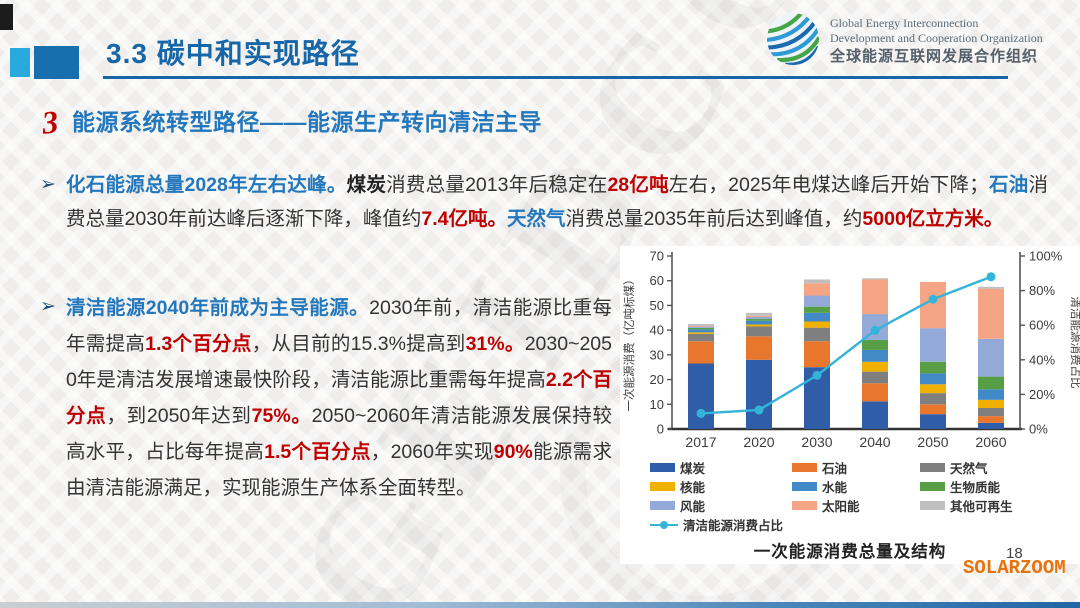  What do you see at coordinates (536, 219) in the screenshot?
I see `text-segment-blue: 天然气` at bounding box center [536, 219].